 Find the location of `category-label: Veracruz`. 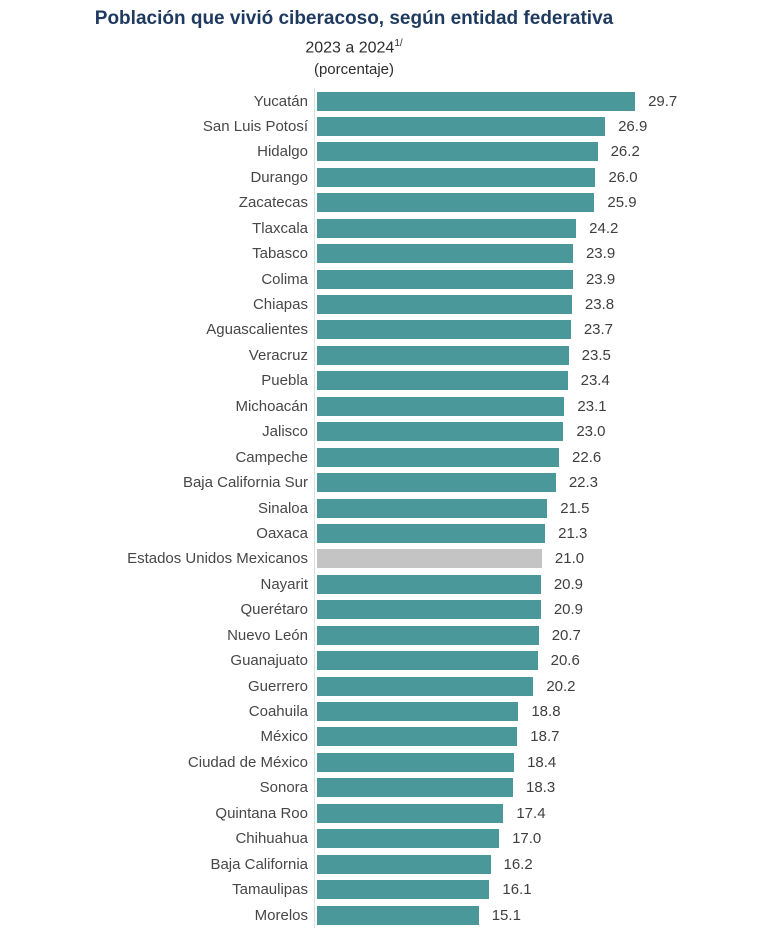

category-label: Veracruz is located at coordinates (278, 355).